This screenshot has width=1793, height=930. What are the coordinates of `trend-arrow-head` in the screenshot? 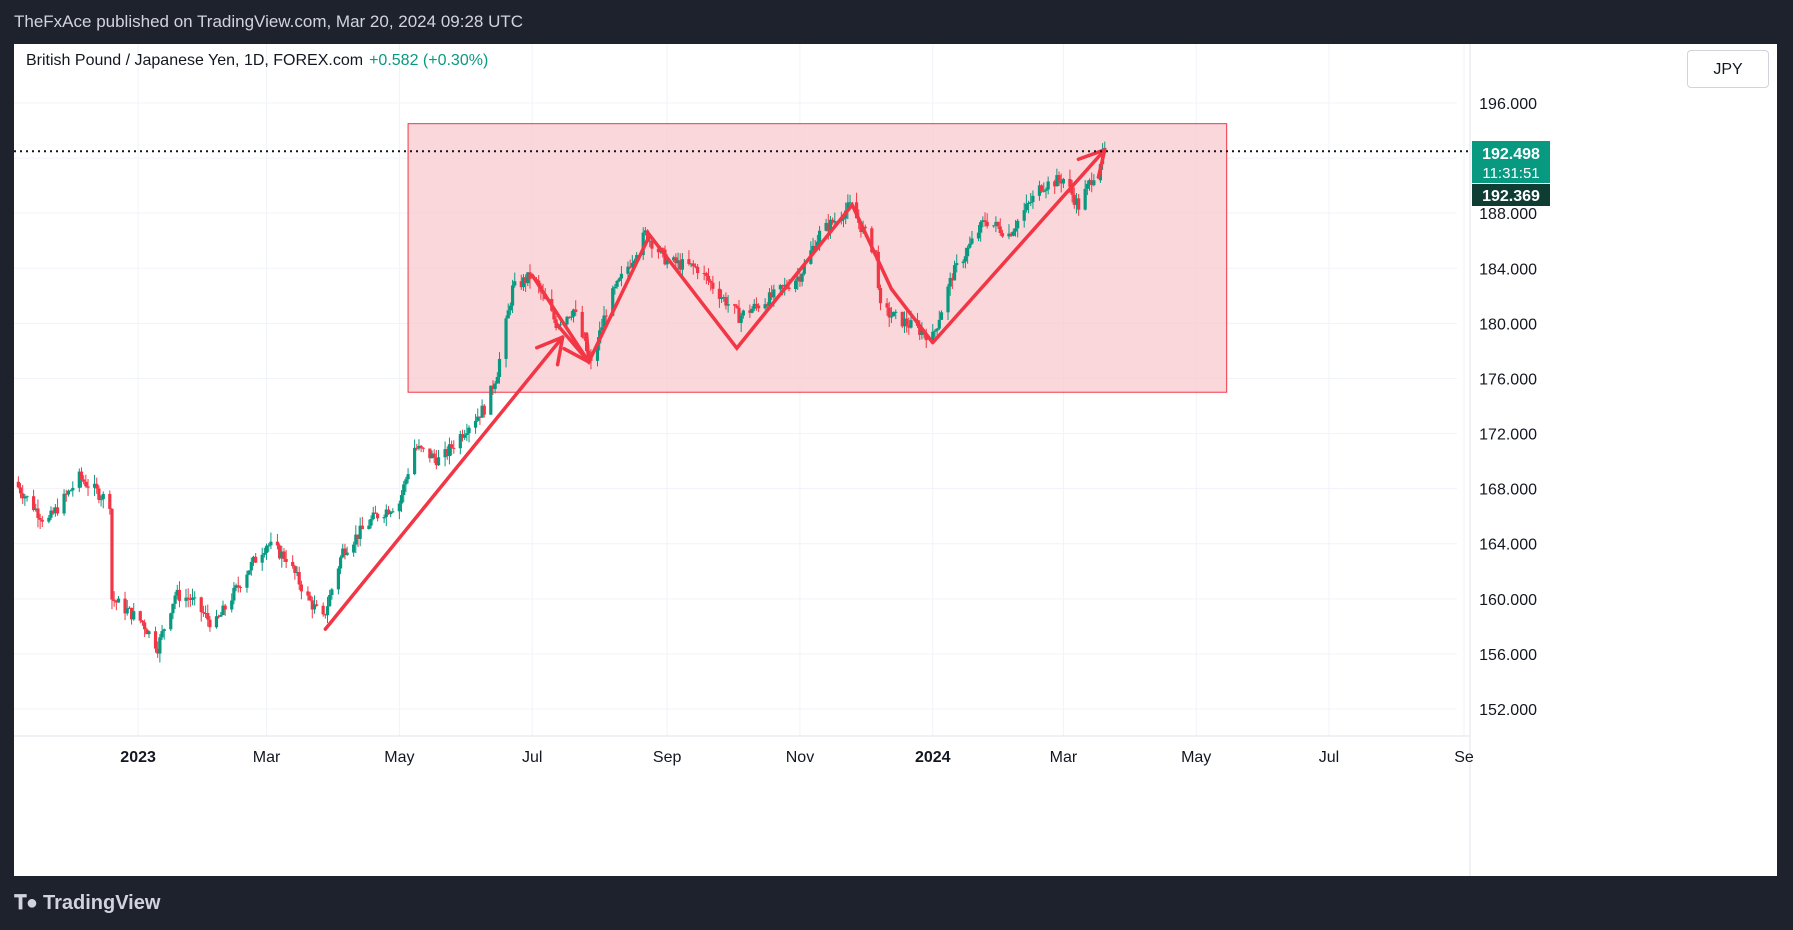 It's located at (1101, 163).